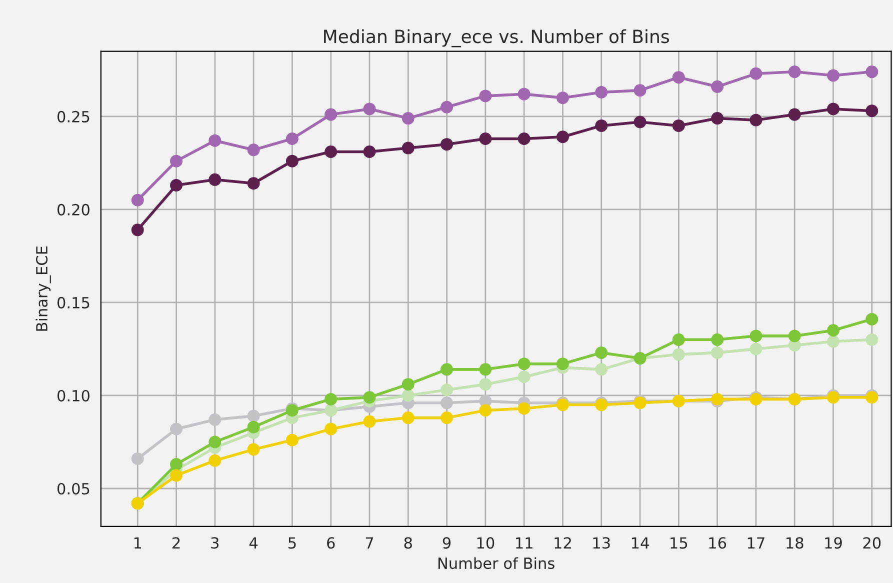 The width and height of the screenshot is (893, 583). I want to click on x-tick-label: 5, so click(292, 543).